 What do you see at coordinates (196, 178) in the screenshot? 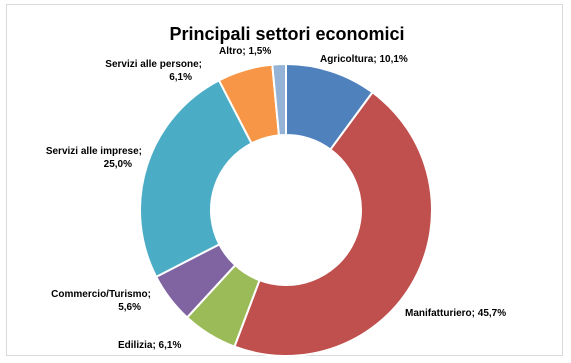
I see `slice-servizi-alle-imprese` at bounding box center [196, 178].